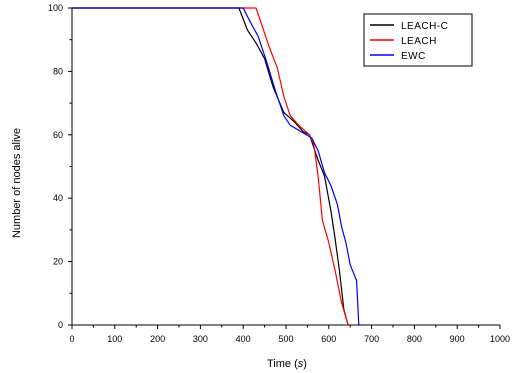  I want to click on y-tick-label: 80, so click(58, 71).